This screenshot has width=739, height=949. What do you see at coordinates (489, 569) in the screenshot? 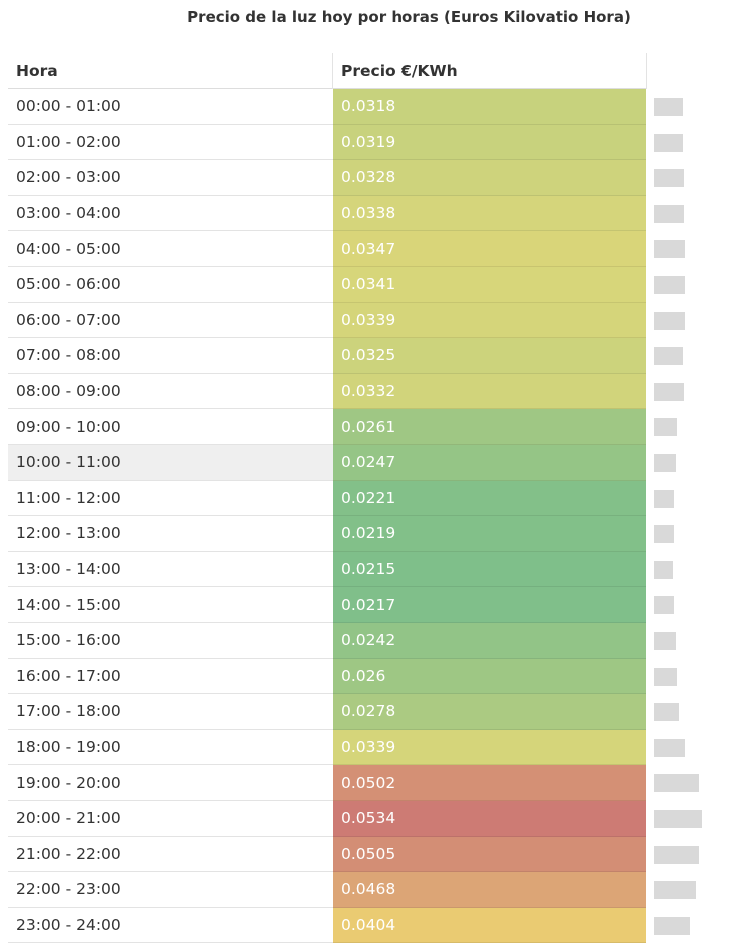
I see `price-cell: 0.0215` at bounding box center [489, 569].